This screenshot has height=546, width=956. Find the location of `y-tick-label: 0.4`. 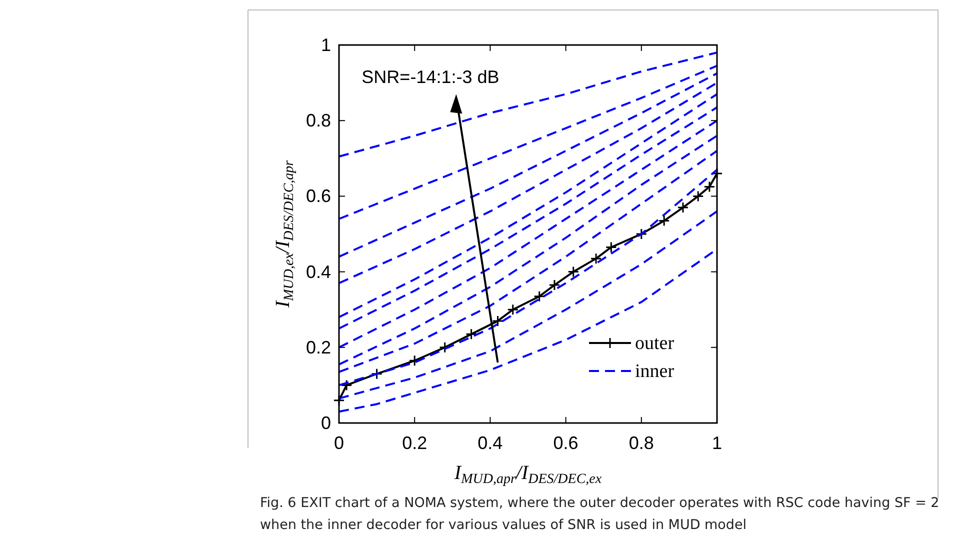

y-tick-label: 0.4 is located at coordinates (318, 272).